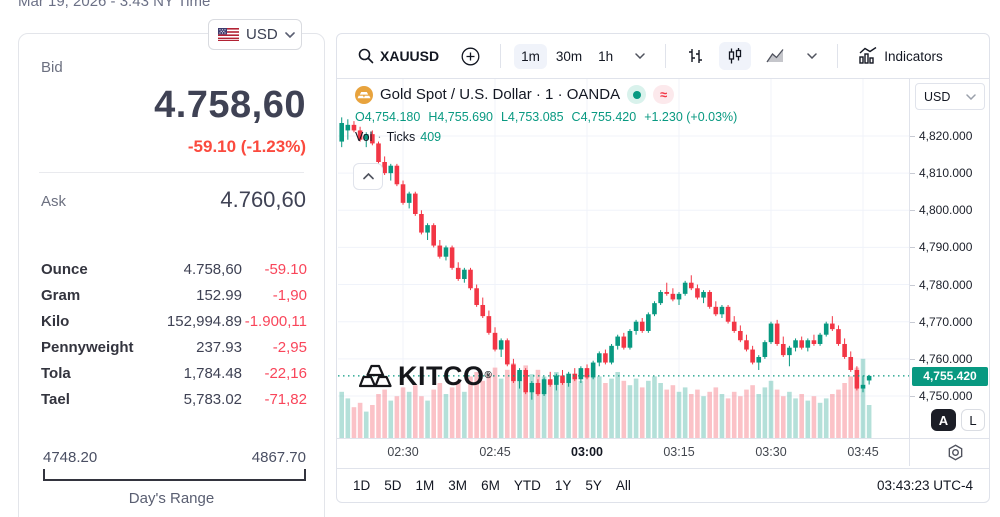 The height and width of the screenshot is (517, 1000). Describe the element at coordinates (863, 452) in the screenshot. I see `time-tick-label: 03:45` at that location.